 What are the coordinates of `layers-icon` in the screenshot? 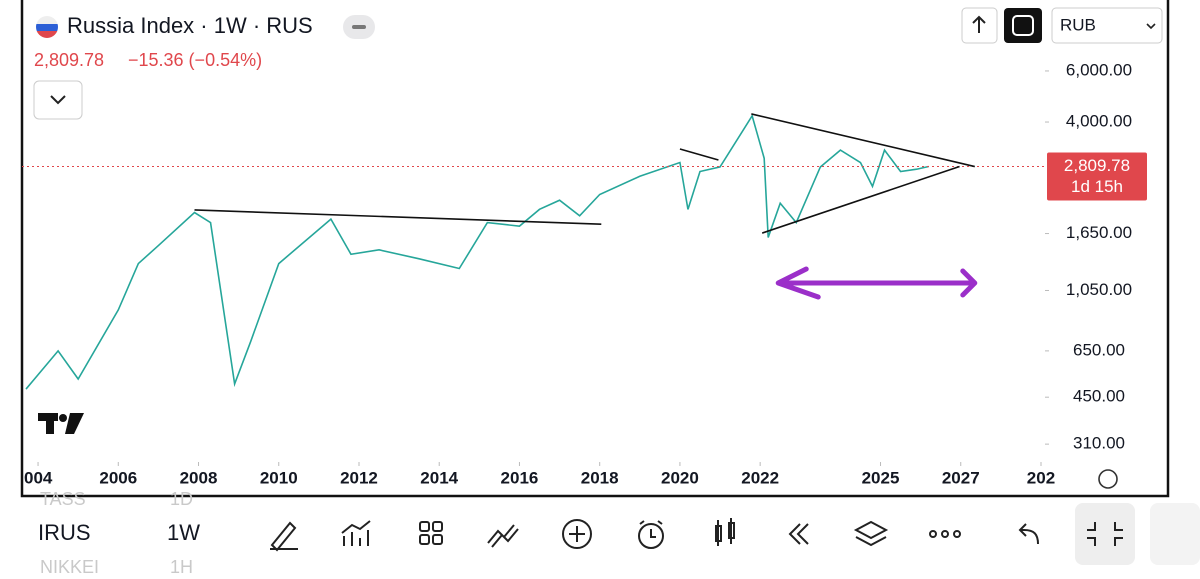 It's located at (871, 533).